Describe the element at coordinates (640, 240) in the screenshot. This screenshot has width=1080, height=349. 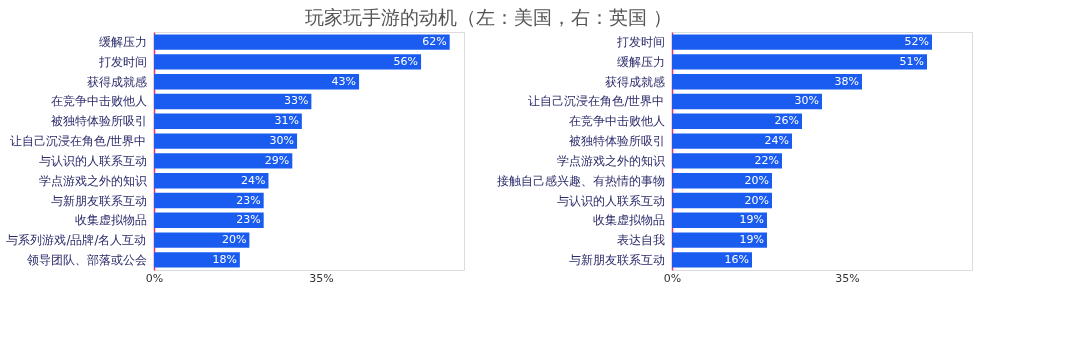
I see `y-tick-label: 表达自我` at that location.